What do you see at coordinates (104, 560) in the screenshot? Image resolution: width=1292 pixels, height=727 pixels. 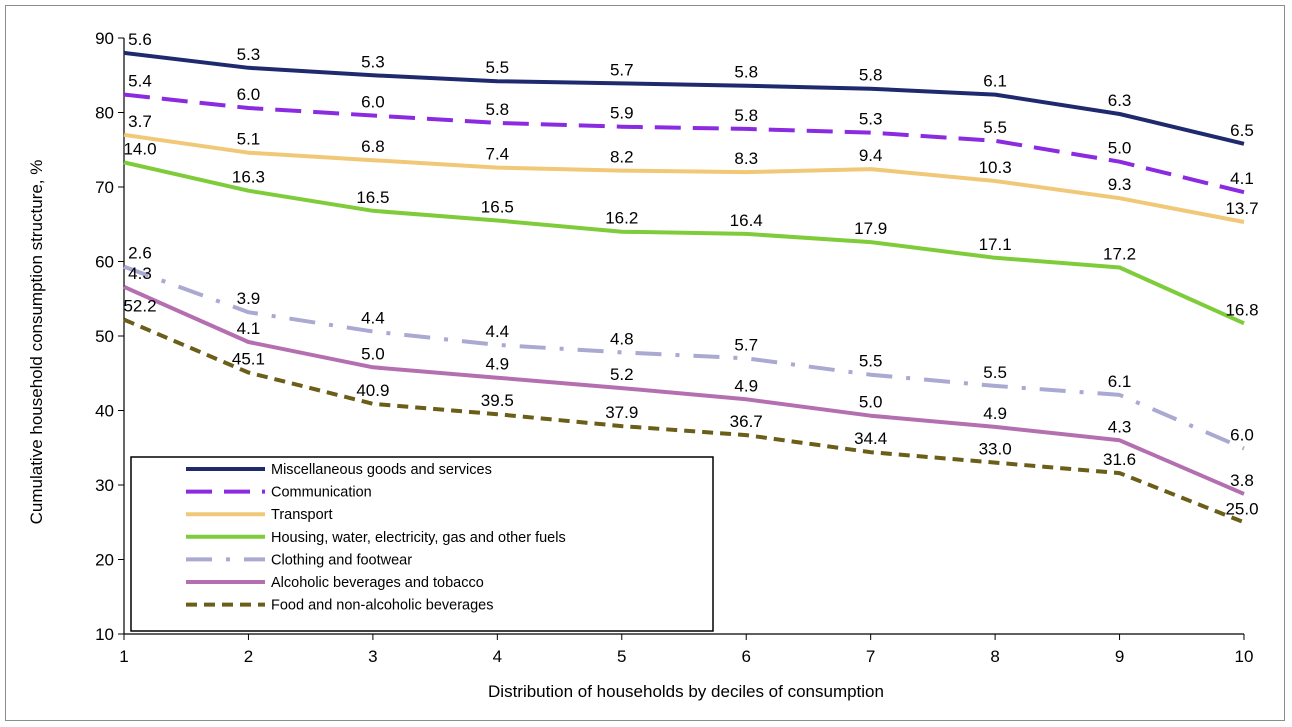 I see `y-tick-label: 20` at bounding box center [104, 560].